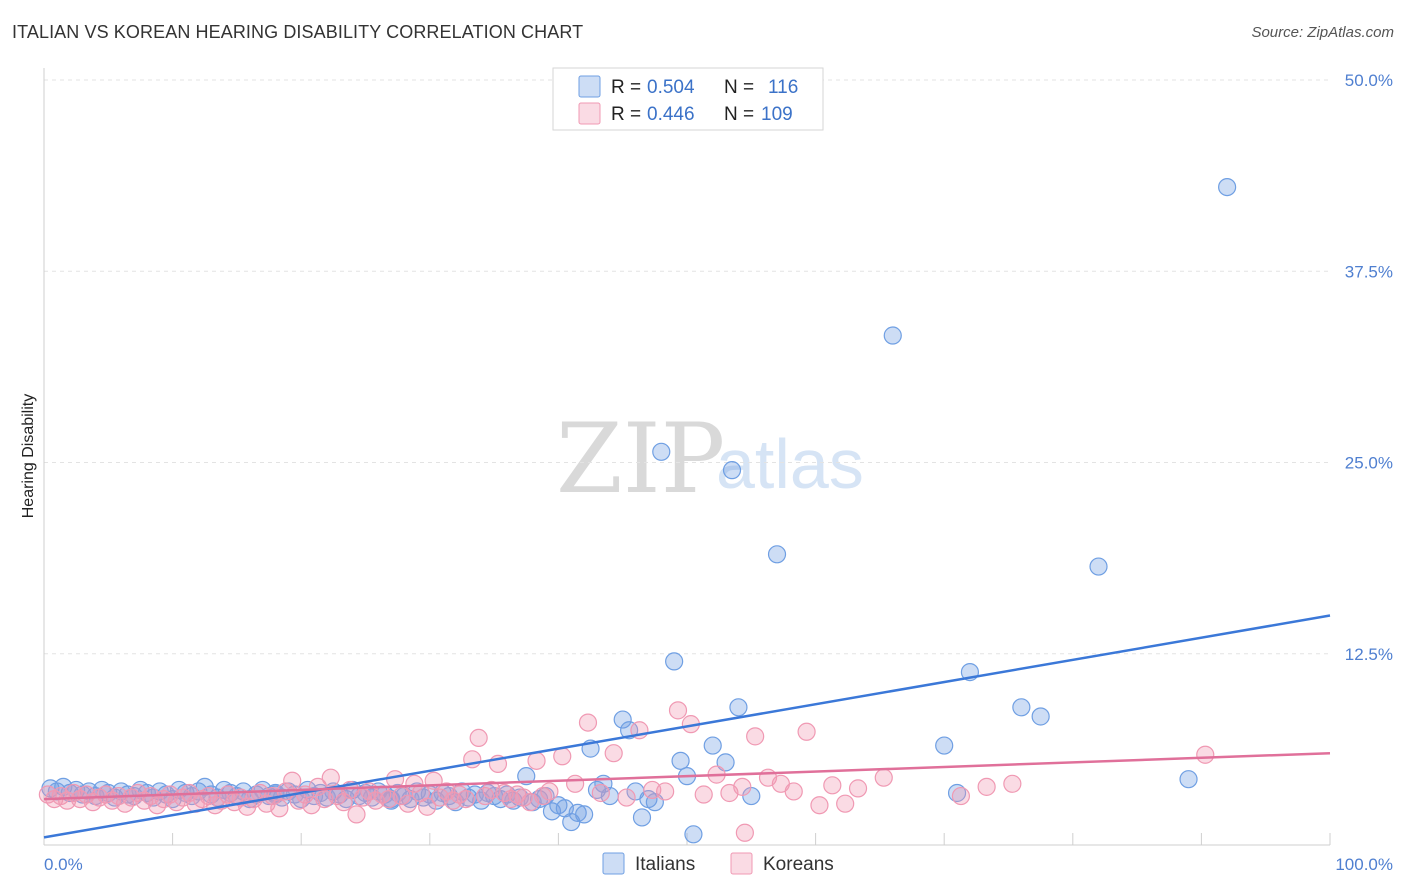 Image resolution: width=1406 pixels, height=892 pixels. Describe the element at coordinates (1369, 654) in the screenshot. I see `y-tick-label-0: 12.5%` at that location.